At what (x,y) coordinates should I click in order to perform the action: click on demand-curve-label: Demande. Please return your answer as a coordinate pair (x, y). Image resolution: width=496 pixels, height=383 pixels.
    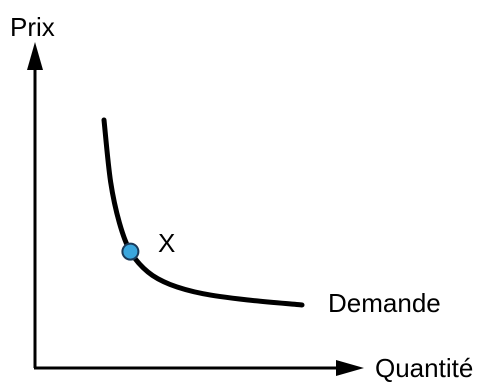
    Looking at the image, I should click on (384, 303).